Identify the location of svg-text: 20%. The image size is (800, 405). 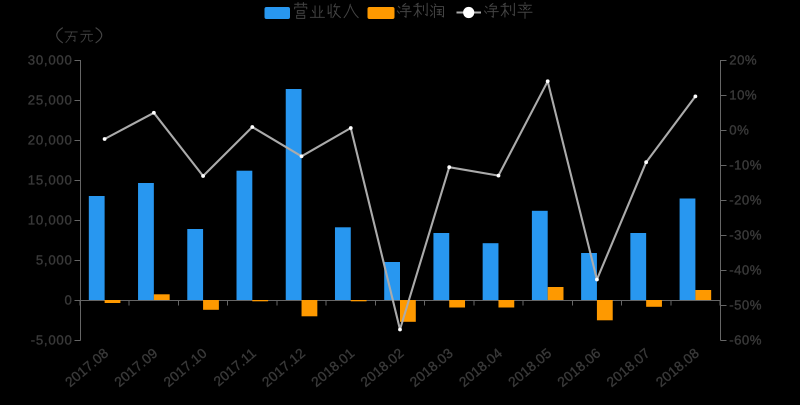
(743, 59).